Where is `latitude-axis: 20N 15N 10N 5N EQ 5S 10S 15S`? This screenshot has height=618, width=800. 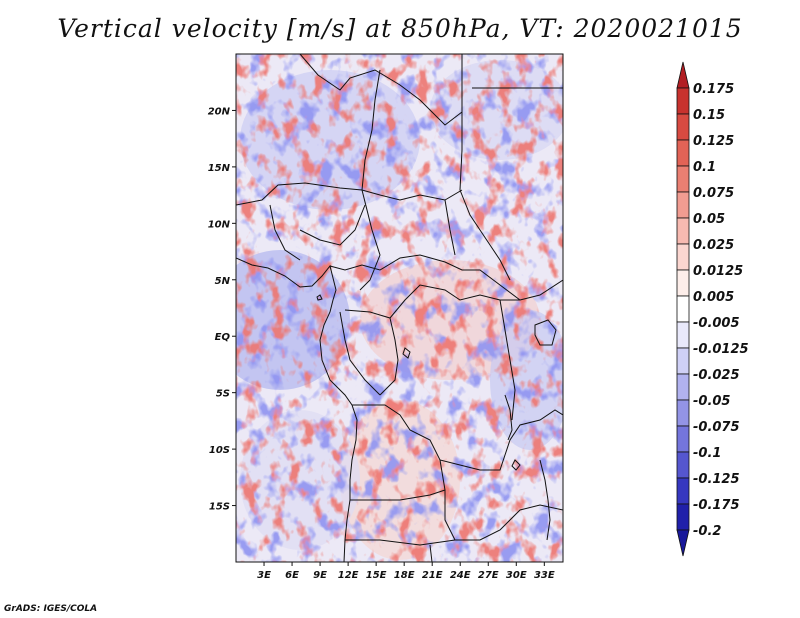
latitude-axis: 20N 15N 10N 5N EQ 5S 10S 15S is located at coordinates (222, 309).